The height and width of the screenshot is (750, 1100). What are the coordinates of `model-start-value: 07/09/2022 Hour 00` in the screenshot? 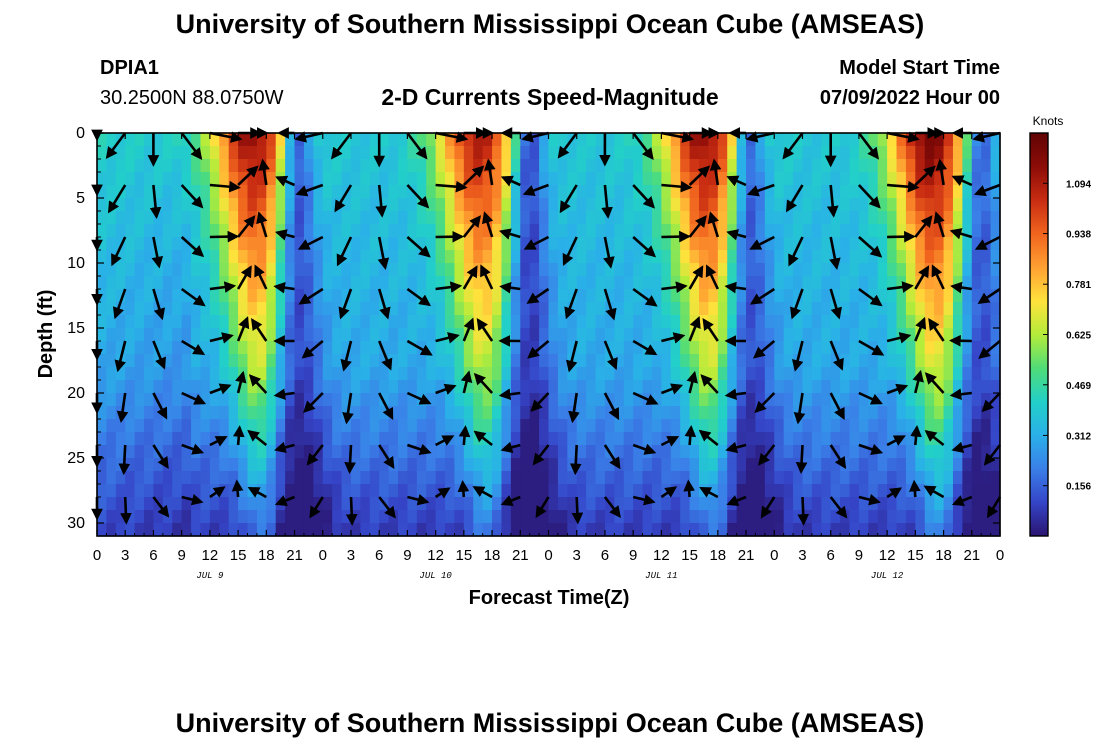 It's located at (909, 98).